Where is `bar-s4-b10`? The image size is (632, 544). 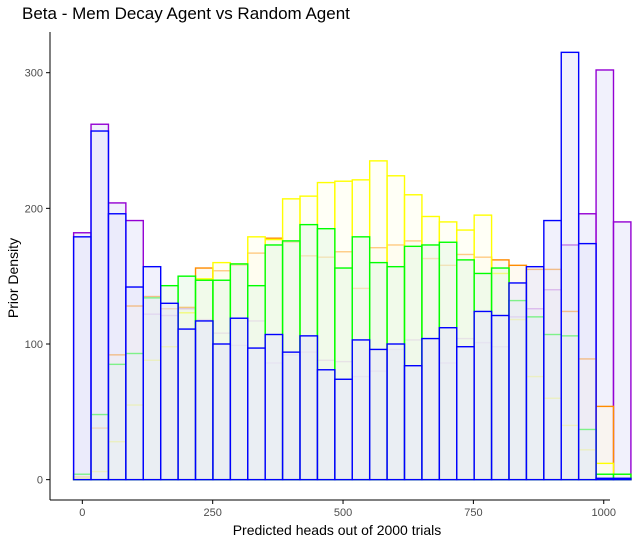 bar-s4-b10 is located at coordinates (256, 414).